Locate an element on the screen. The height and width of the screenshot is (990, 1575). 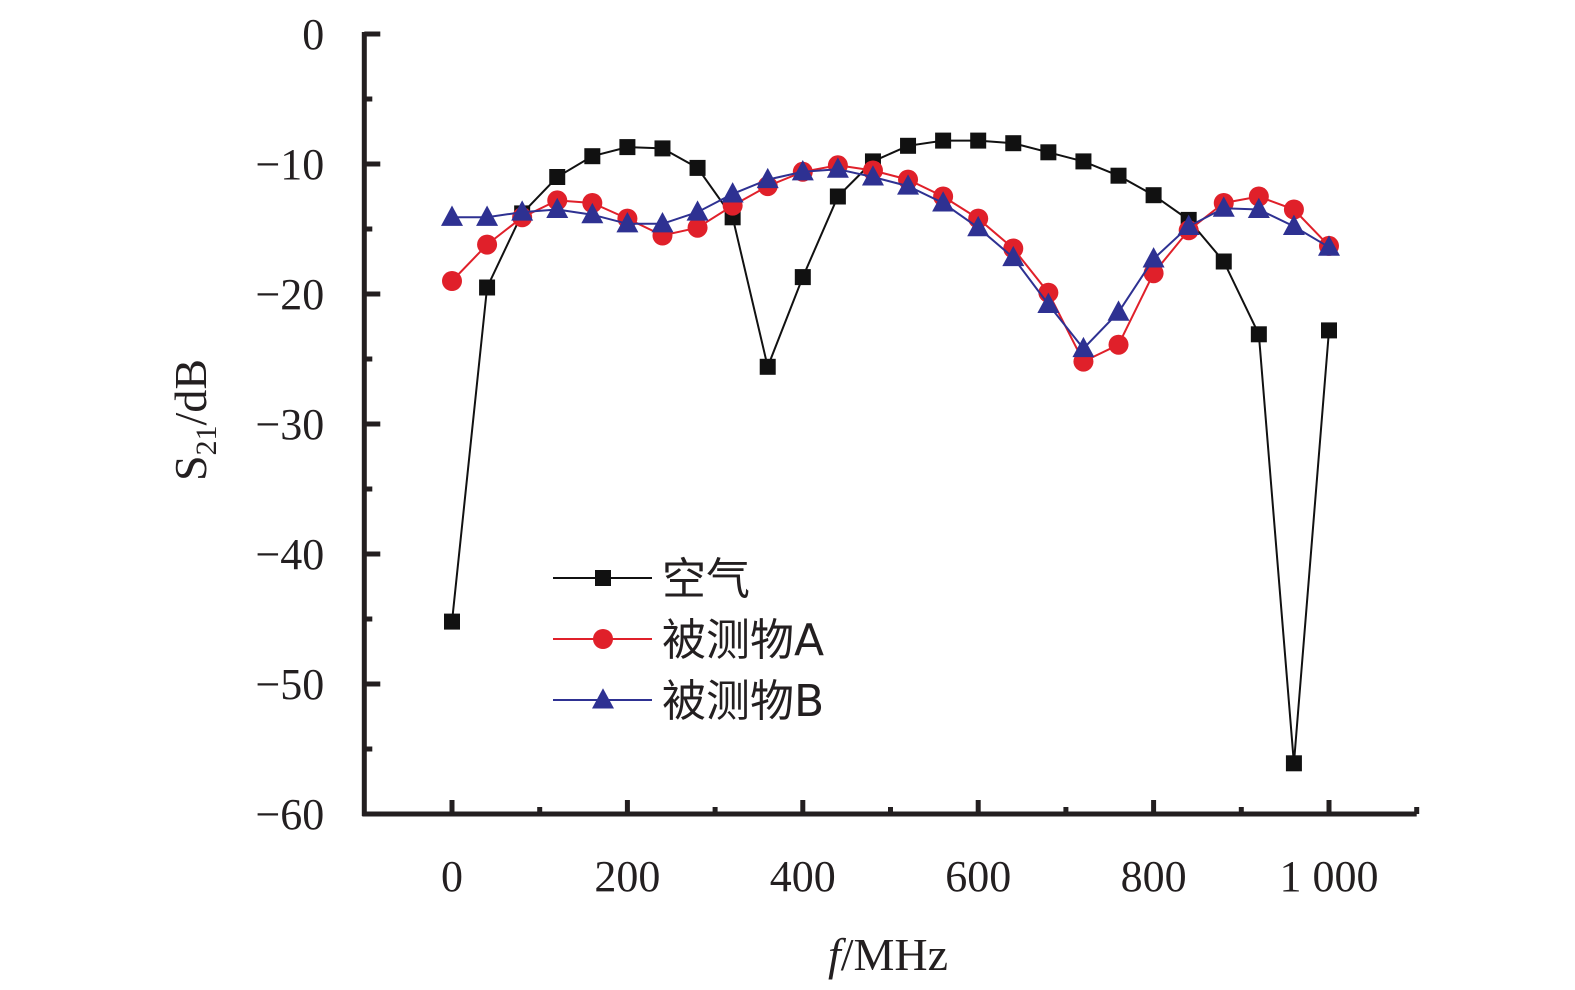
x-axis-title-rest: /MHz is located at coordinates (894, 954).